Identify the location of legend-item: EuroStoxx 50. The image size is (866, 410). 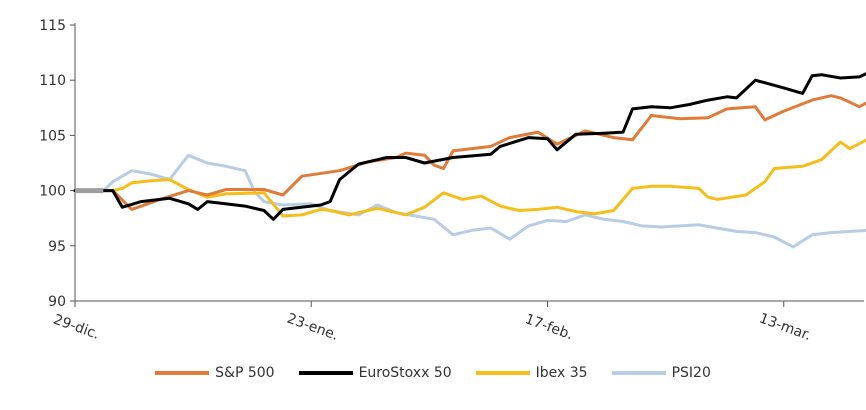
(375, 373).